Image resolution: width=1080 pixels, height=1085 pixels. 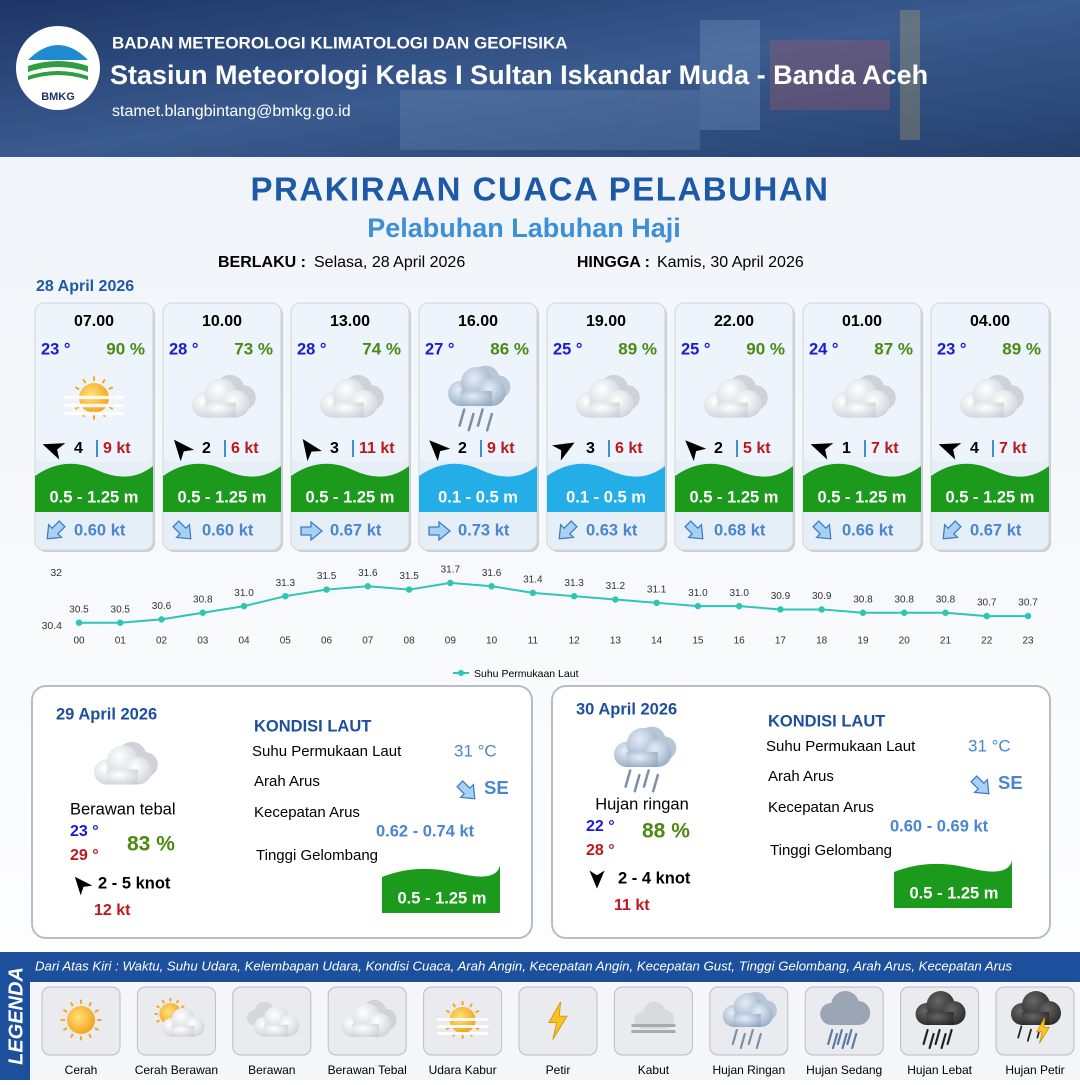 What do you see at coordinates (106, 714) in the screenshot?
I see `day-date: 29 April 2026` at bounding box center [106, 714].